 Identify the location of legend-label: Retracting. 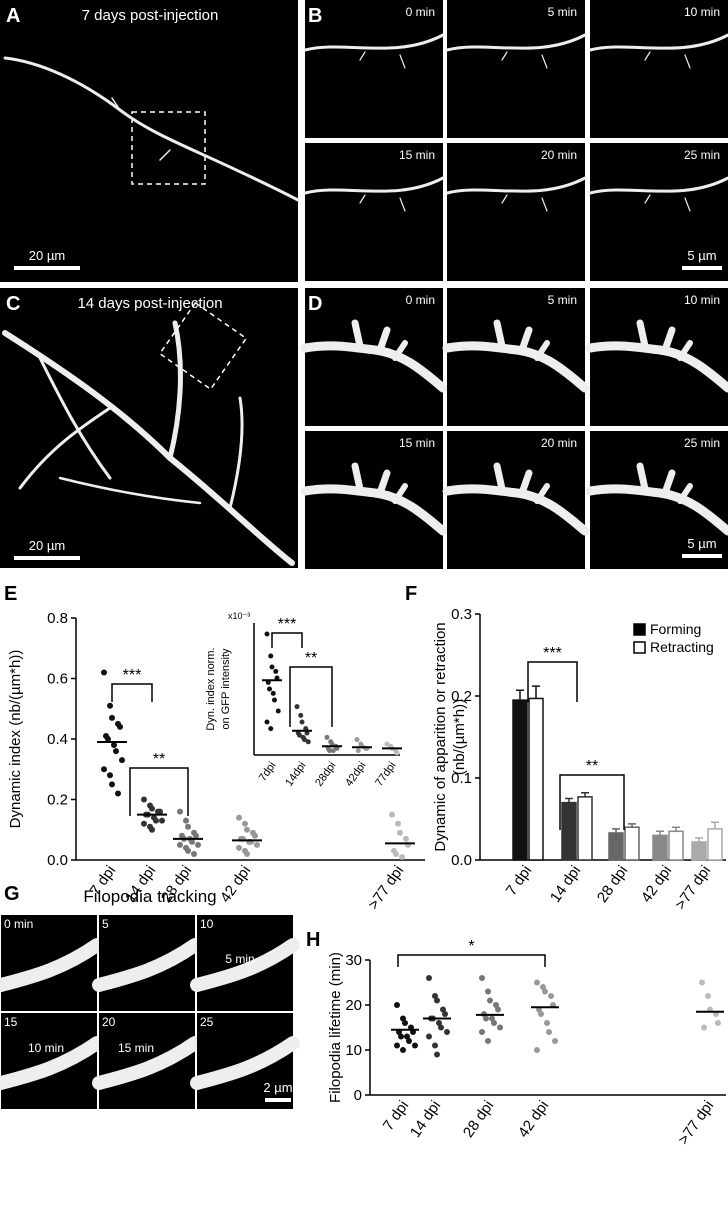
(682, 647).